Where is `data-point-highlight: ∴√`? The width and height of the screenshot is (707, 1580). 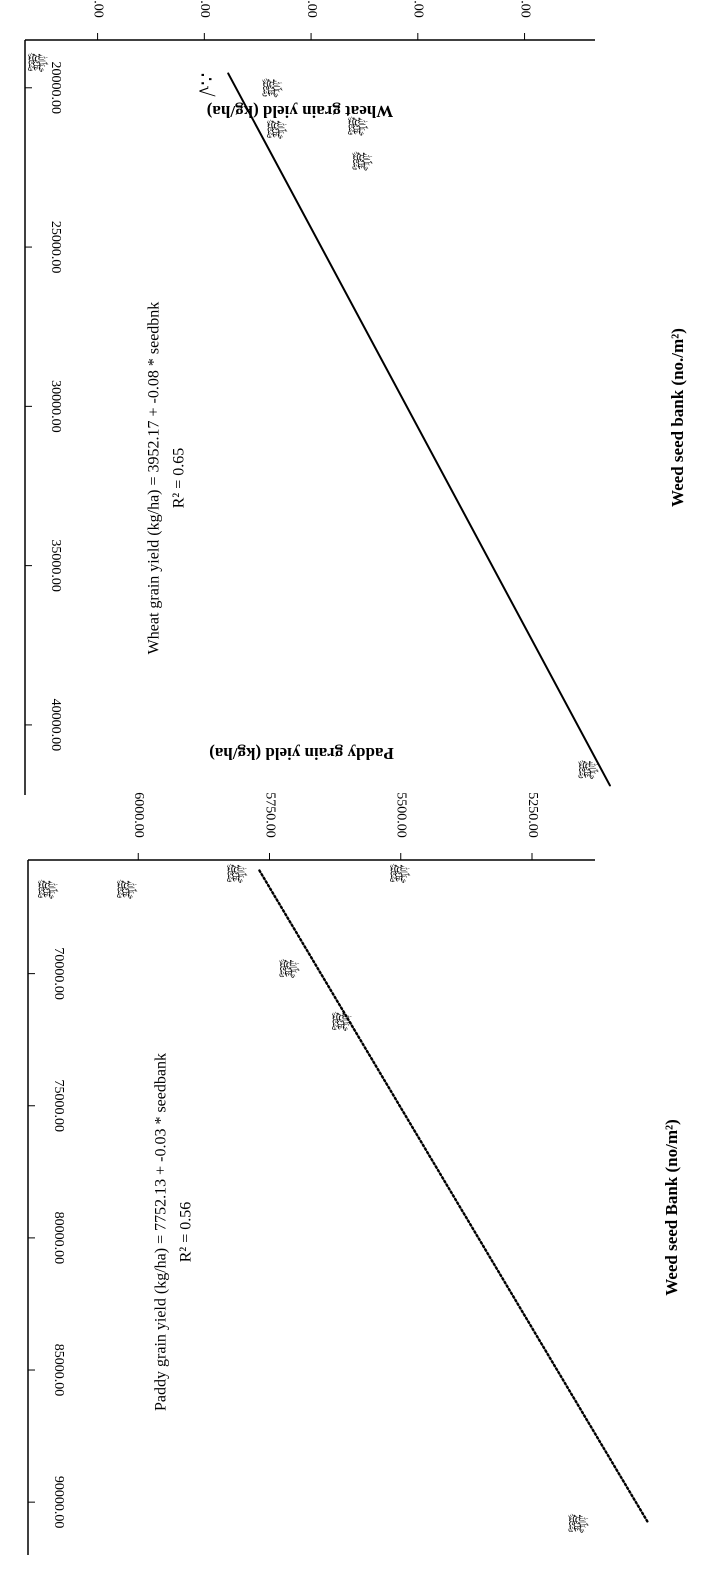
data-point-highlight: ∴√ is located at coordinates (206, 85).